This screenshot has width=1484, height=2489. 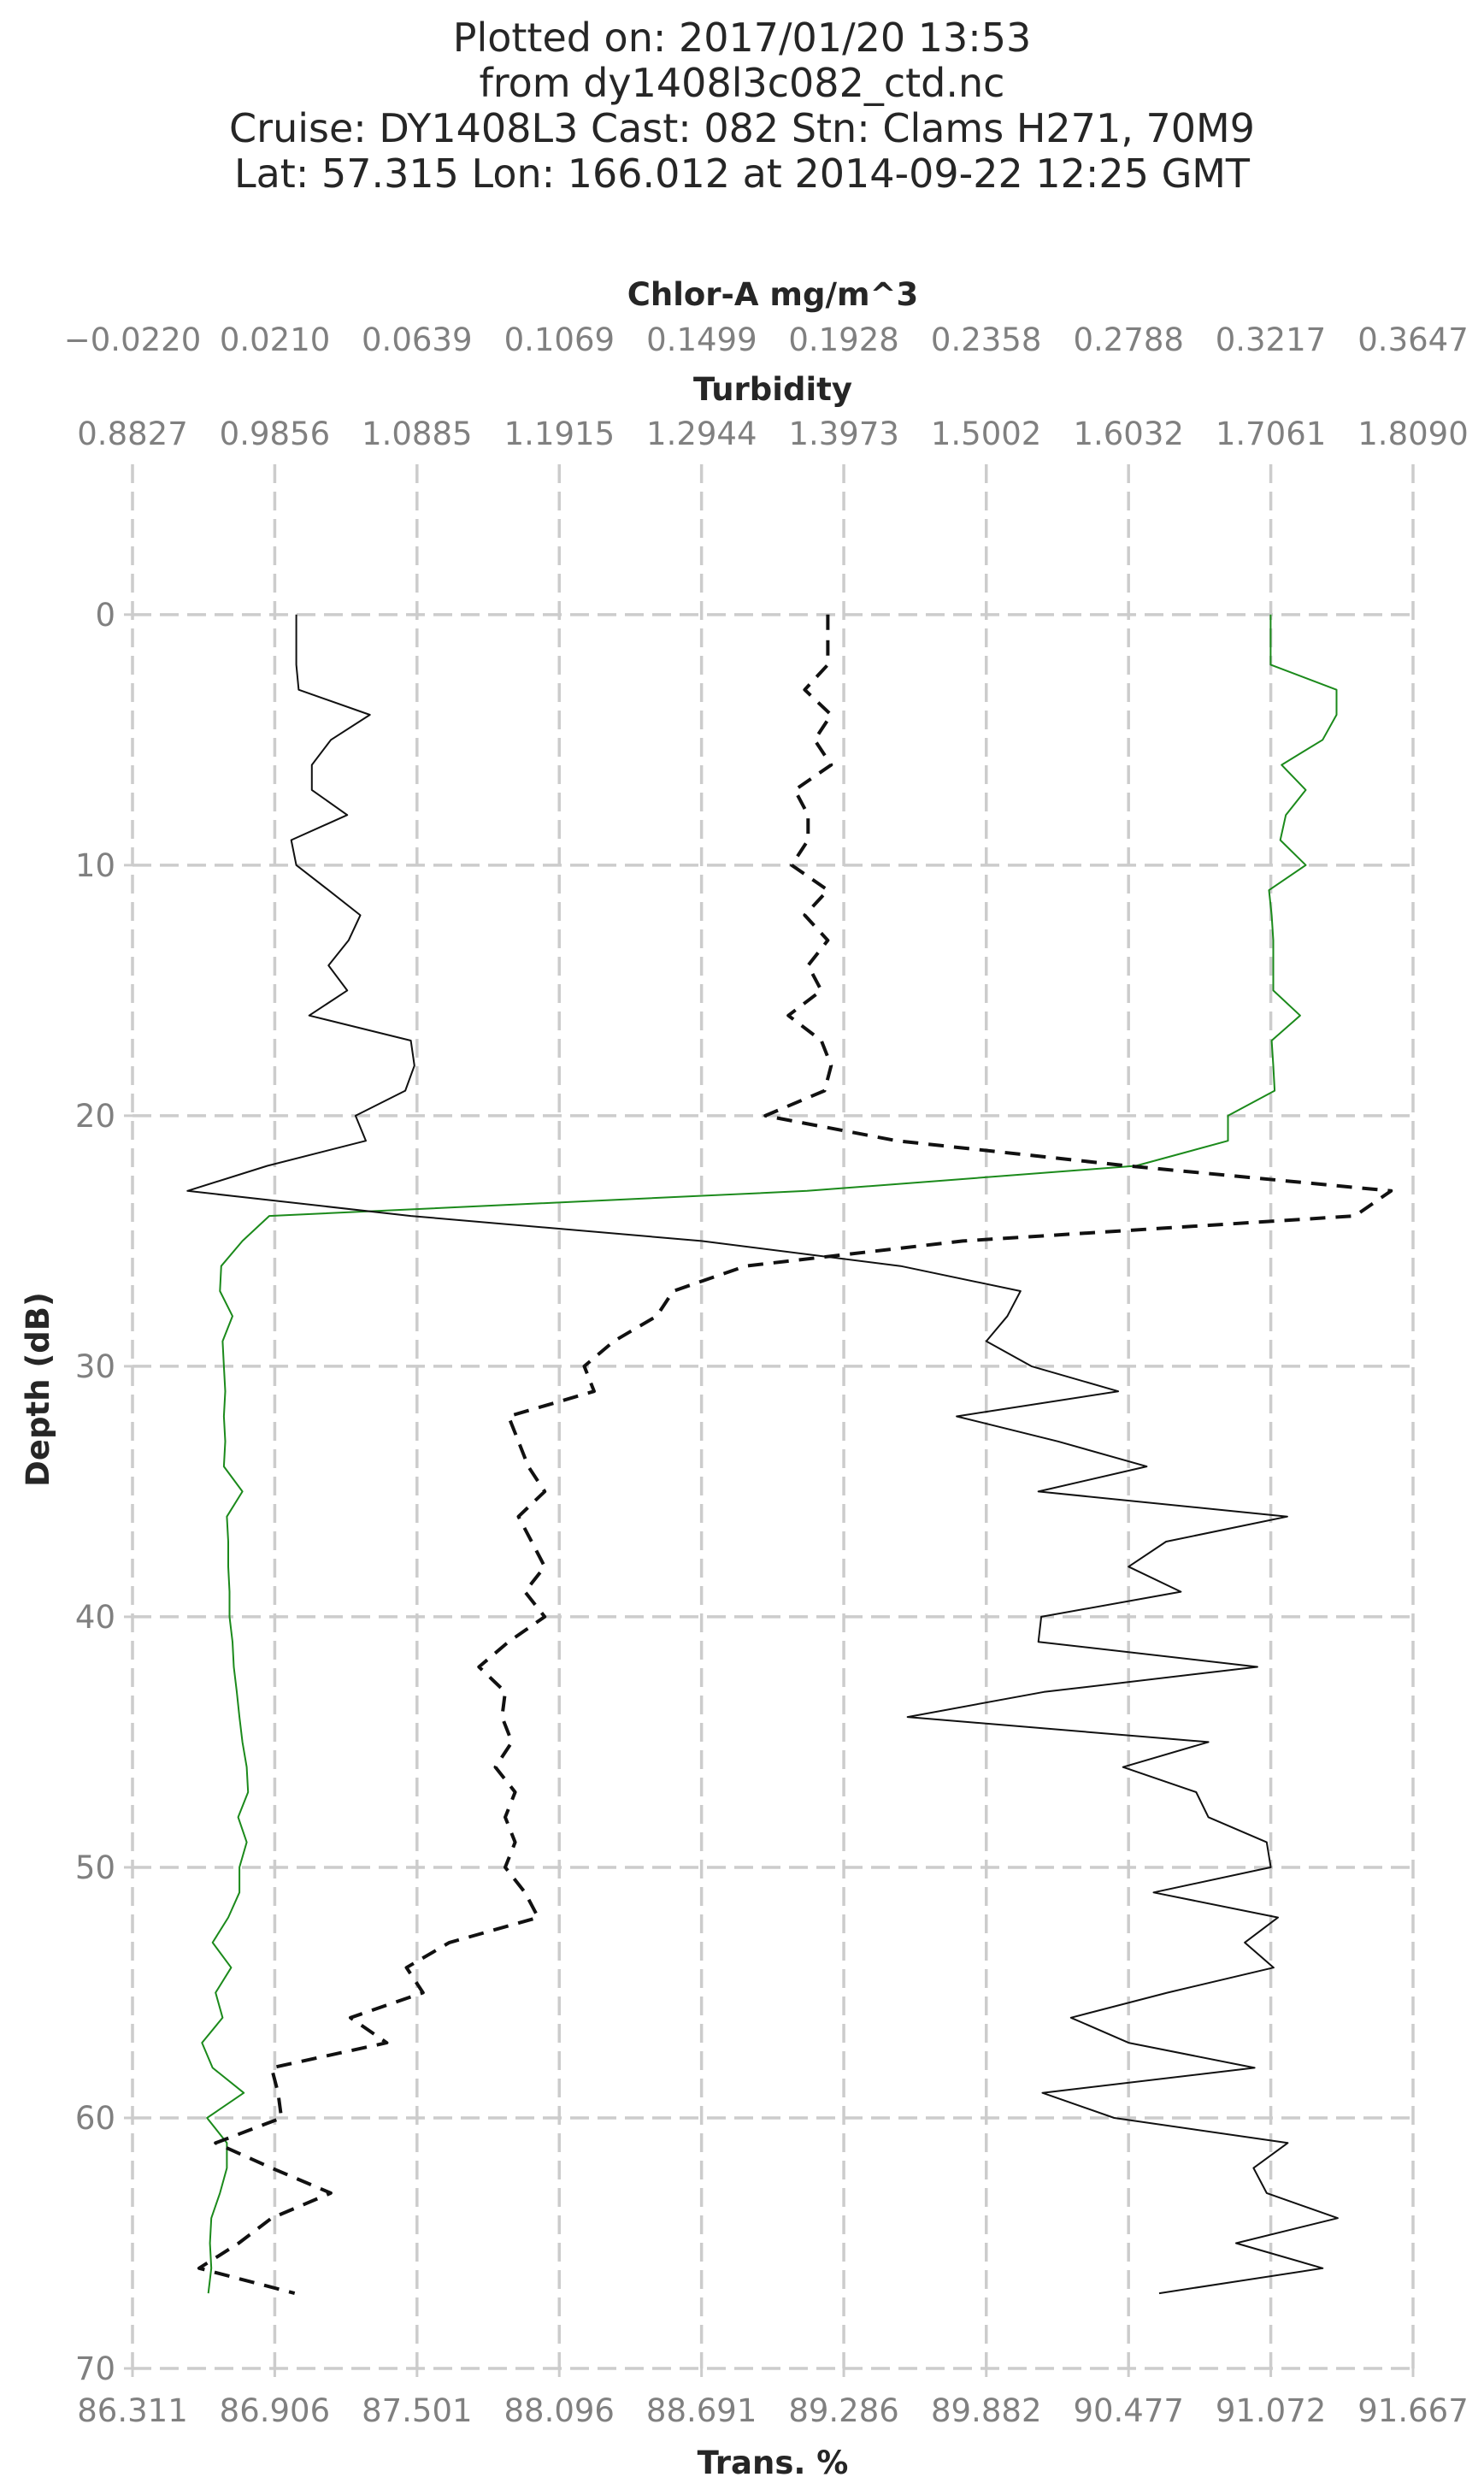 What do you see at coordinates (95, 2368) in the screenshot?
I see `depth-tick-label: 70` at bounding box center [95, 2368].